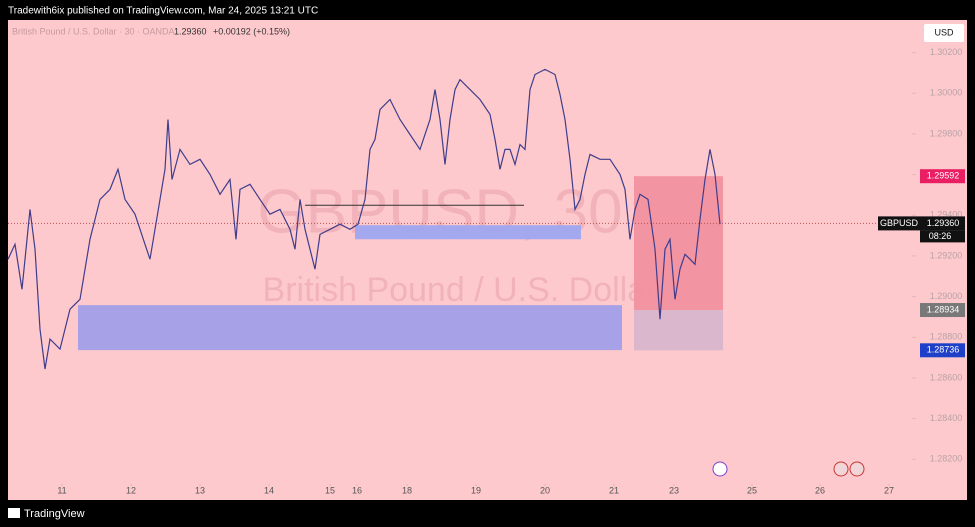 This screenshot has height=527, width=975. What do you see at coordinates (190, 31) in the screenshot?
I see `legend-price: 1.29360` at bounding box center [190, 31].